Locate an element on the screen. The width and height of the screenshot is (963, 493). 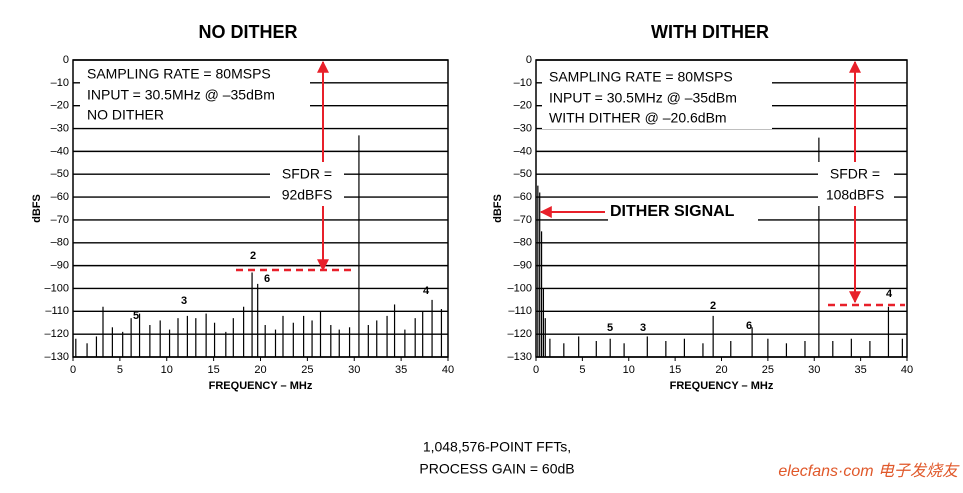
sfdr-text: 108dBFS is located at coordinates (855, 195).